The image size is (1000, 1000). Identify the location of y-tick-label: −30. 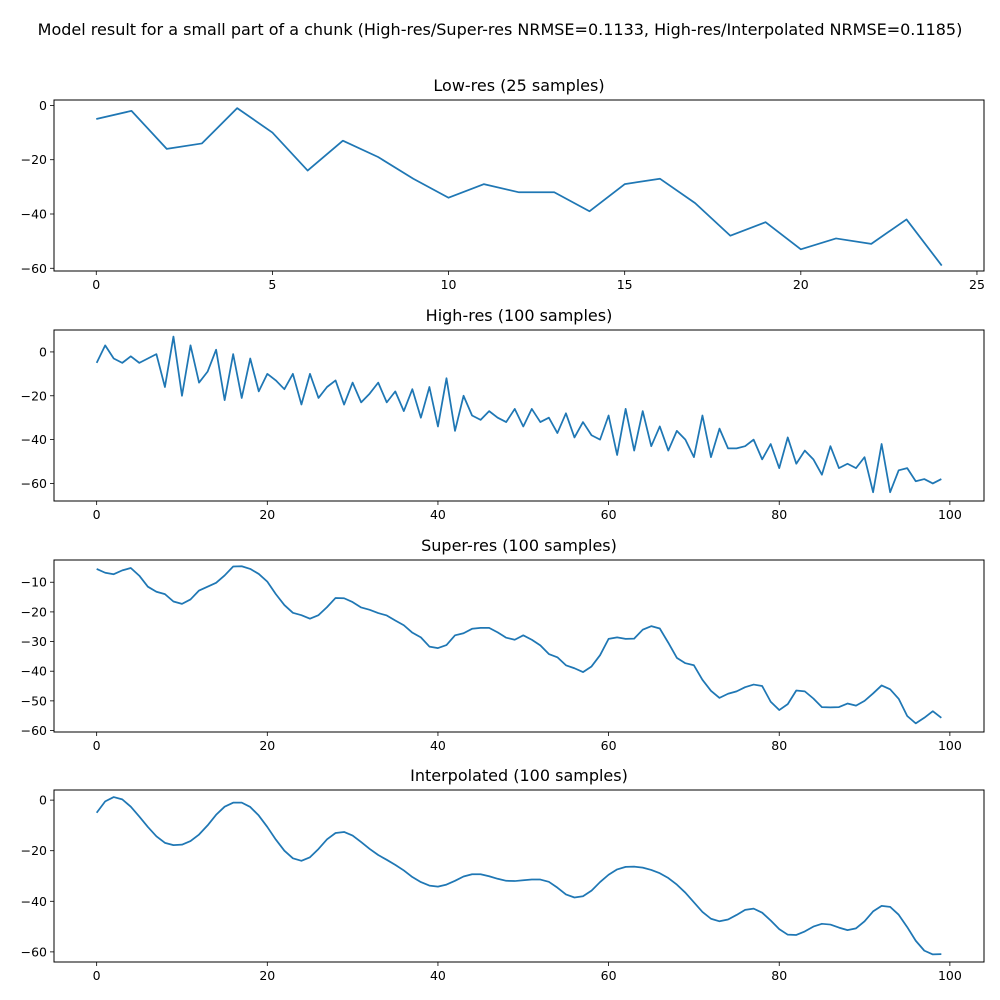
(34, 641).